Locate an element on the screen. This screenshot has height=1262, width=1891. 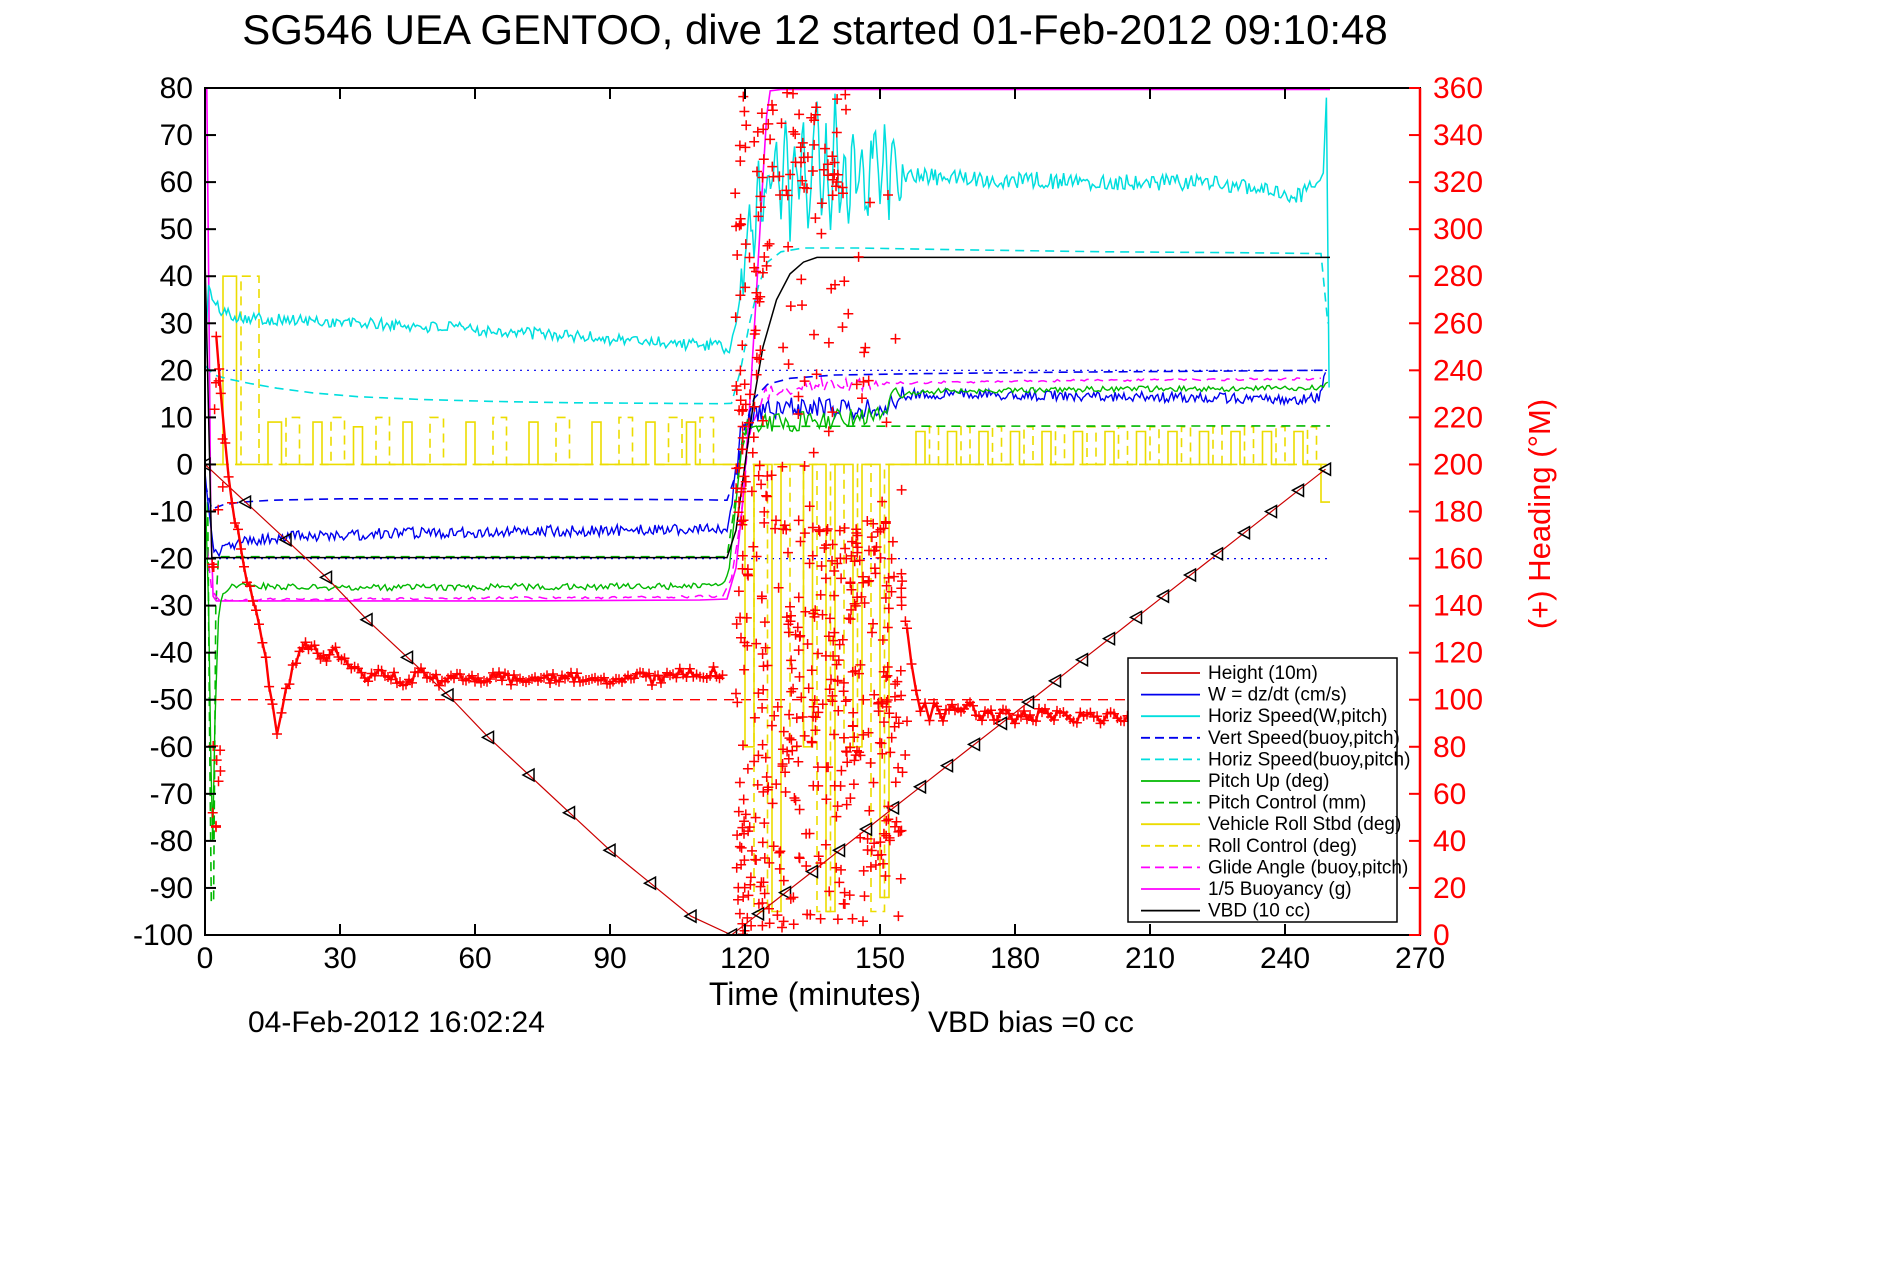
x-tick-label: 240 is located at coordinates (1285, 958).